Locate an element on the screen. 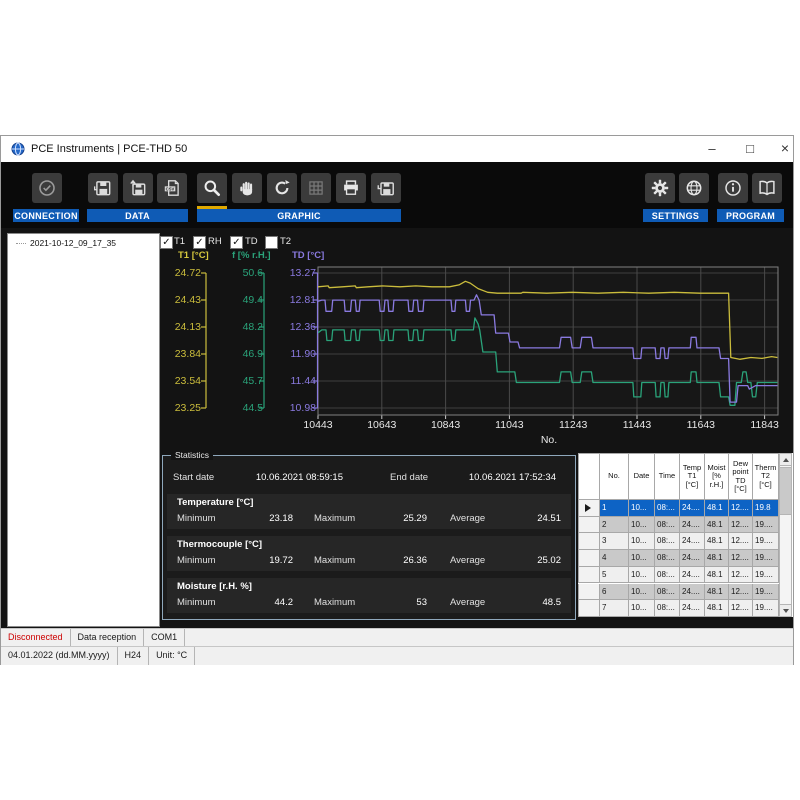 The image size is (800, 800). settings-button is located at coordinates (660, 188).